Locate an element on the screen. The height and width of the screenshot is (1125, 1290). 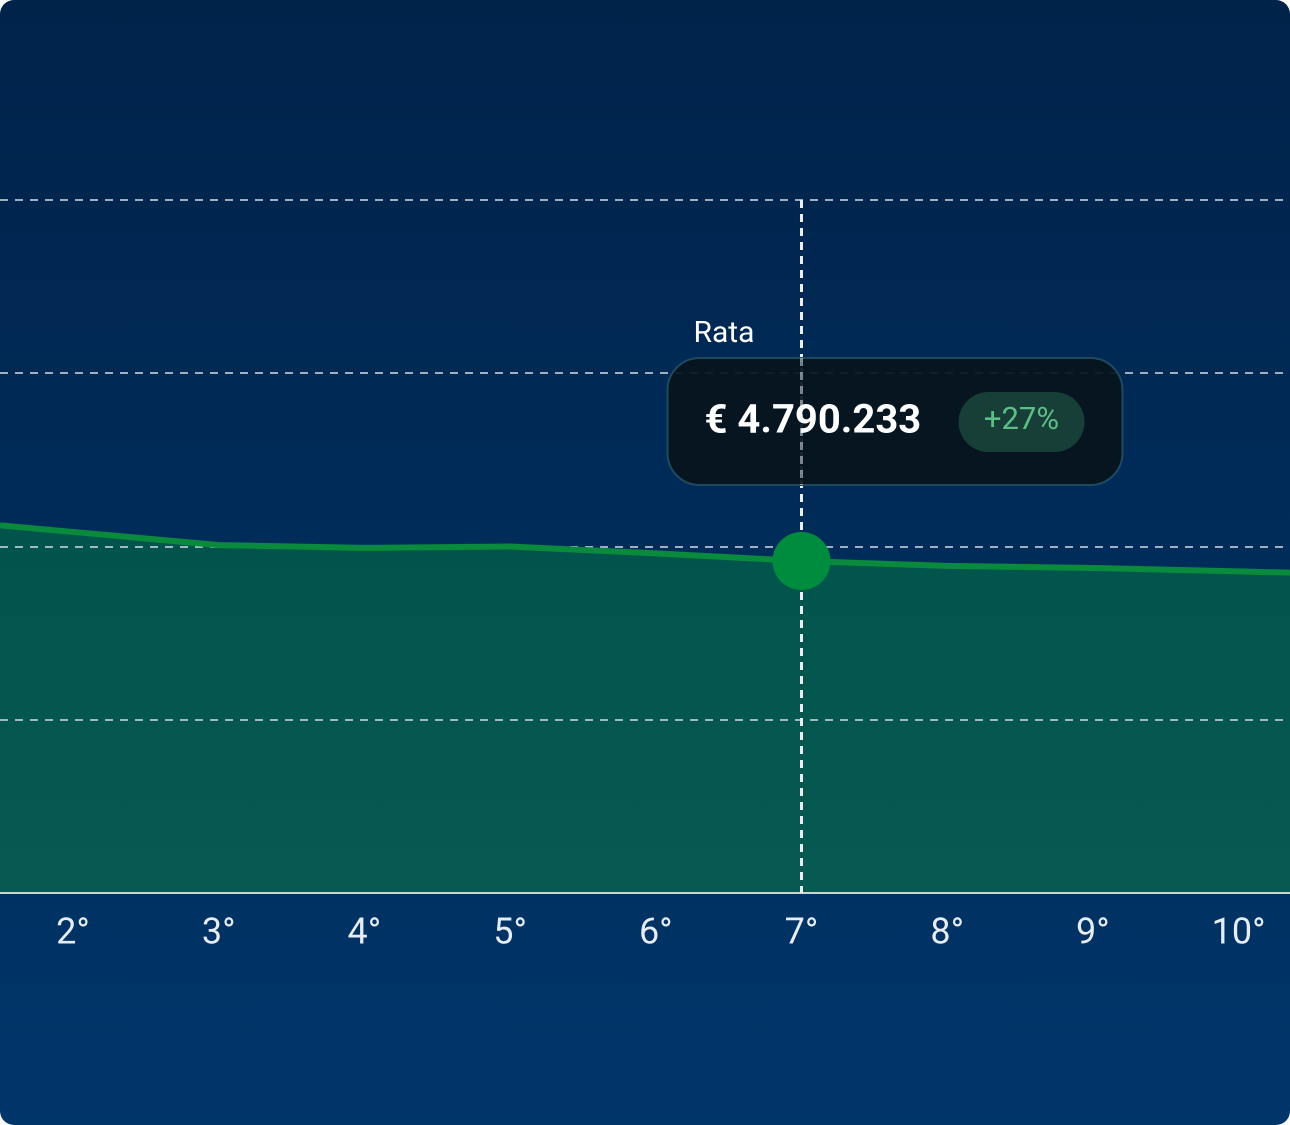
tooltip-value: € 4.790.233 is located at coordinates (813, 419).